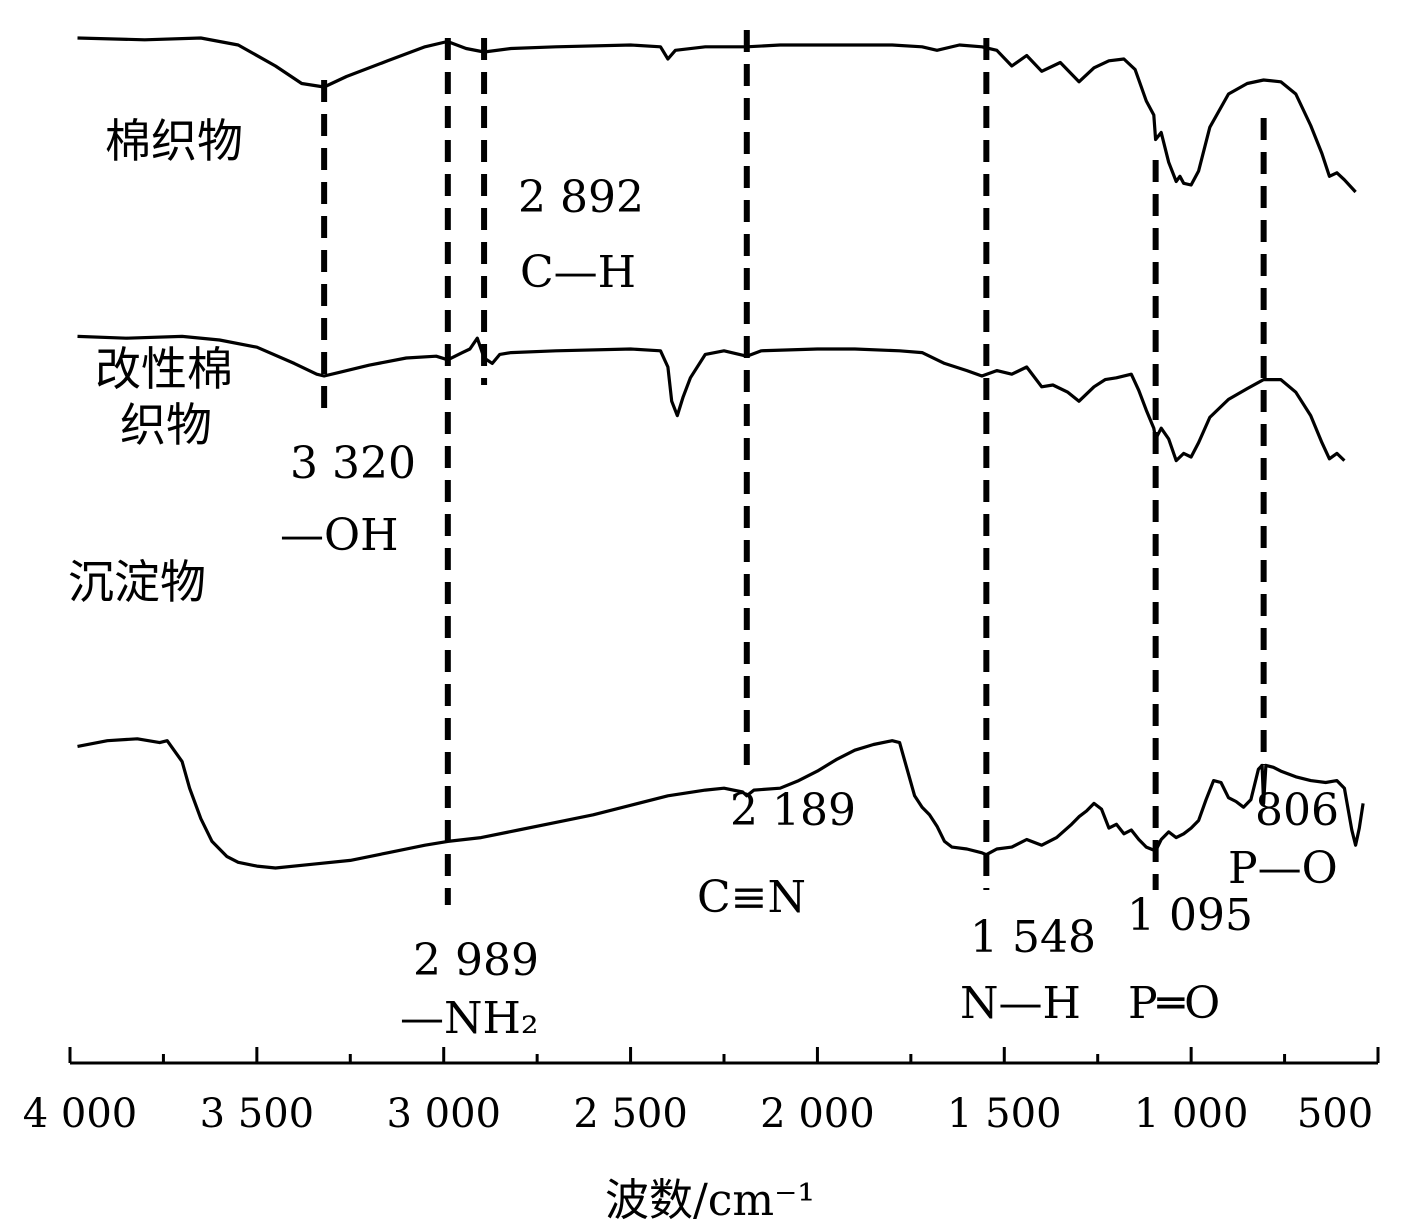 The height and width of the screenshot is (1230, 1417). I want to click on annotation-2989-group: —NH₂, so click(469, 1018).